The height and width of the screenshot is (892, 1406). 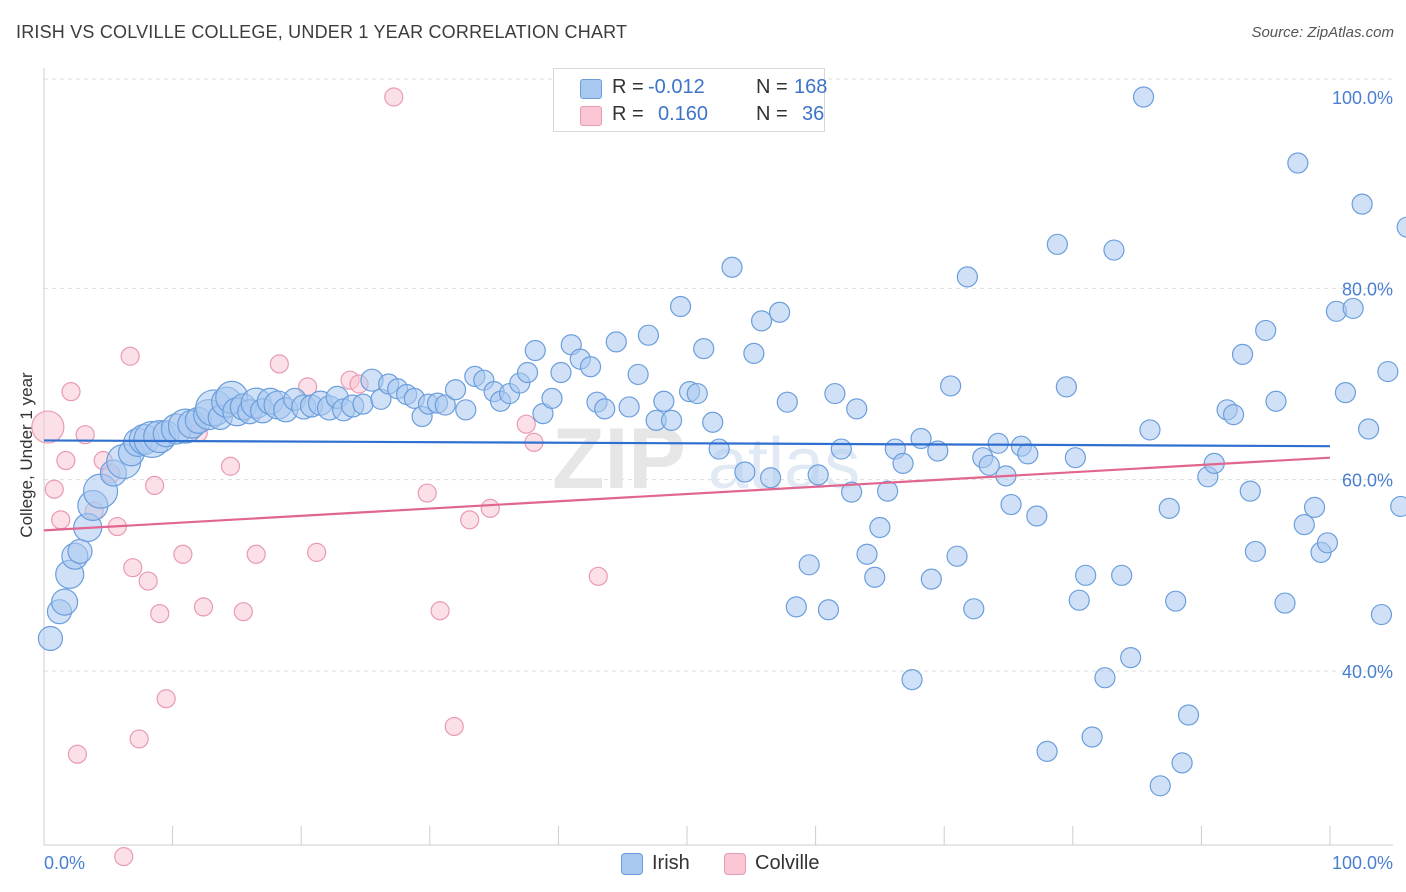 What do you see at coordinates (772, 87) in the screenshot?
I see `irish-n-label: N =` at bounding box center [772, 87].